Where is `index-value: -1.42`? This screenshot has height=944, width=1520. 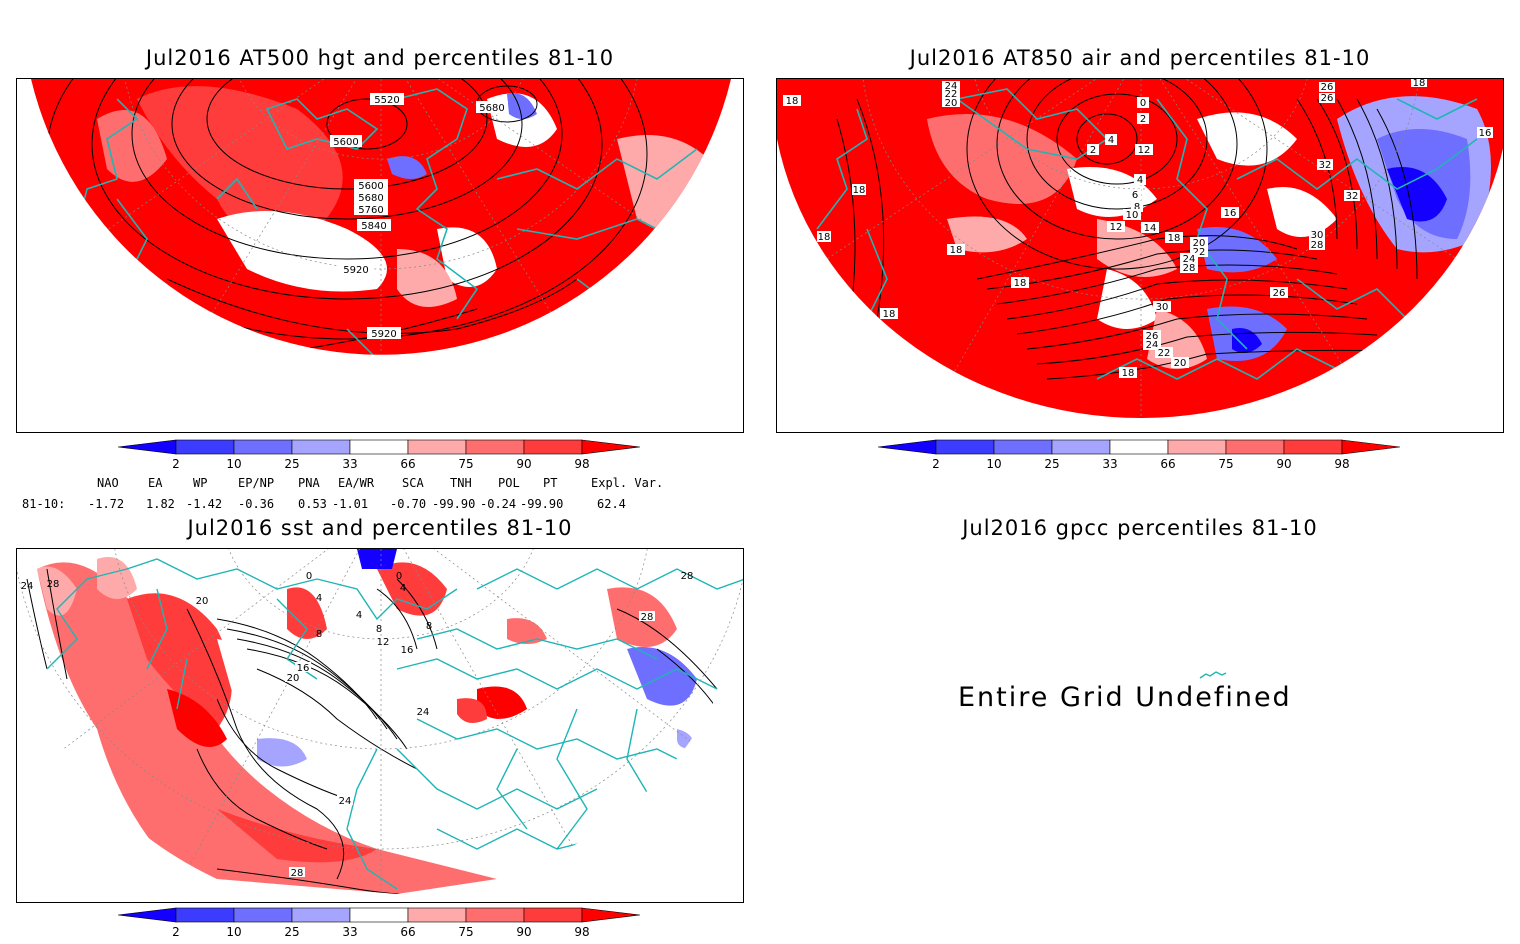
index-value: -1.42 is located at coordinates (204, 504).